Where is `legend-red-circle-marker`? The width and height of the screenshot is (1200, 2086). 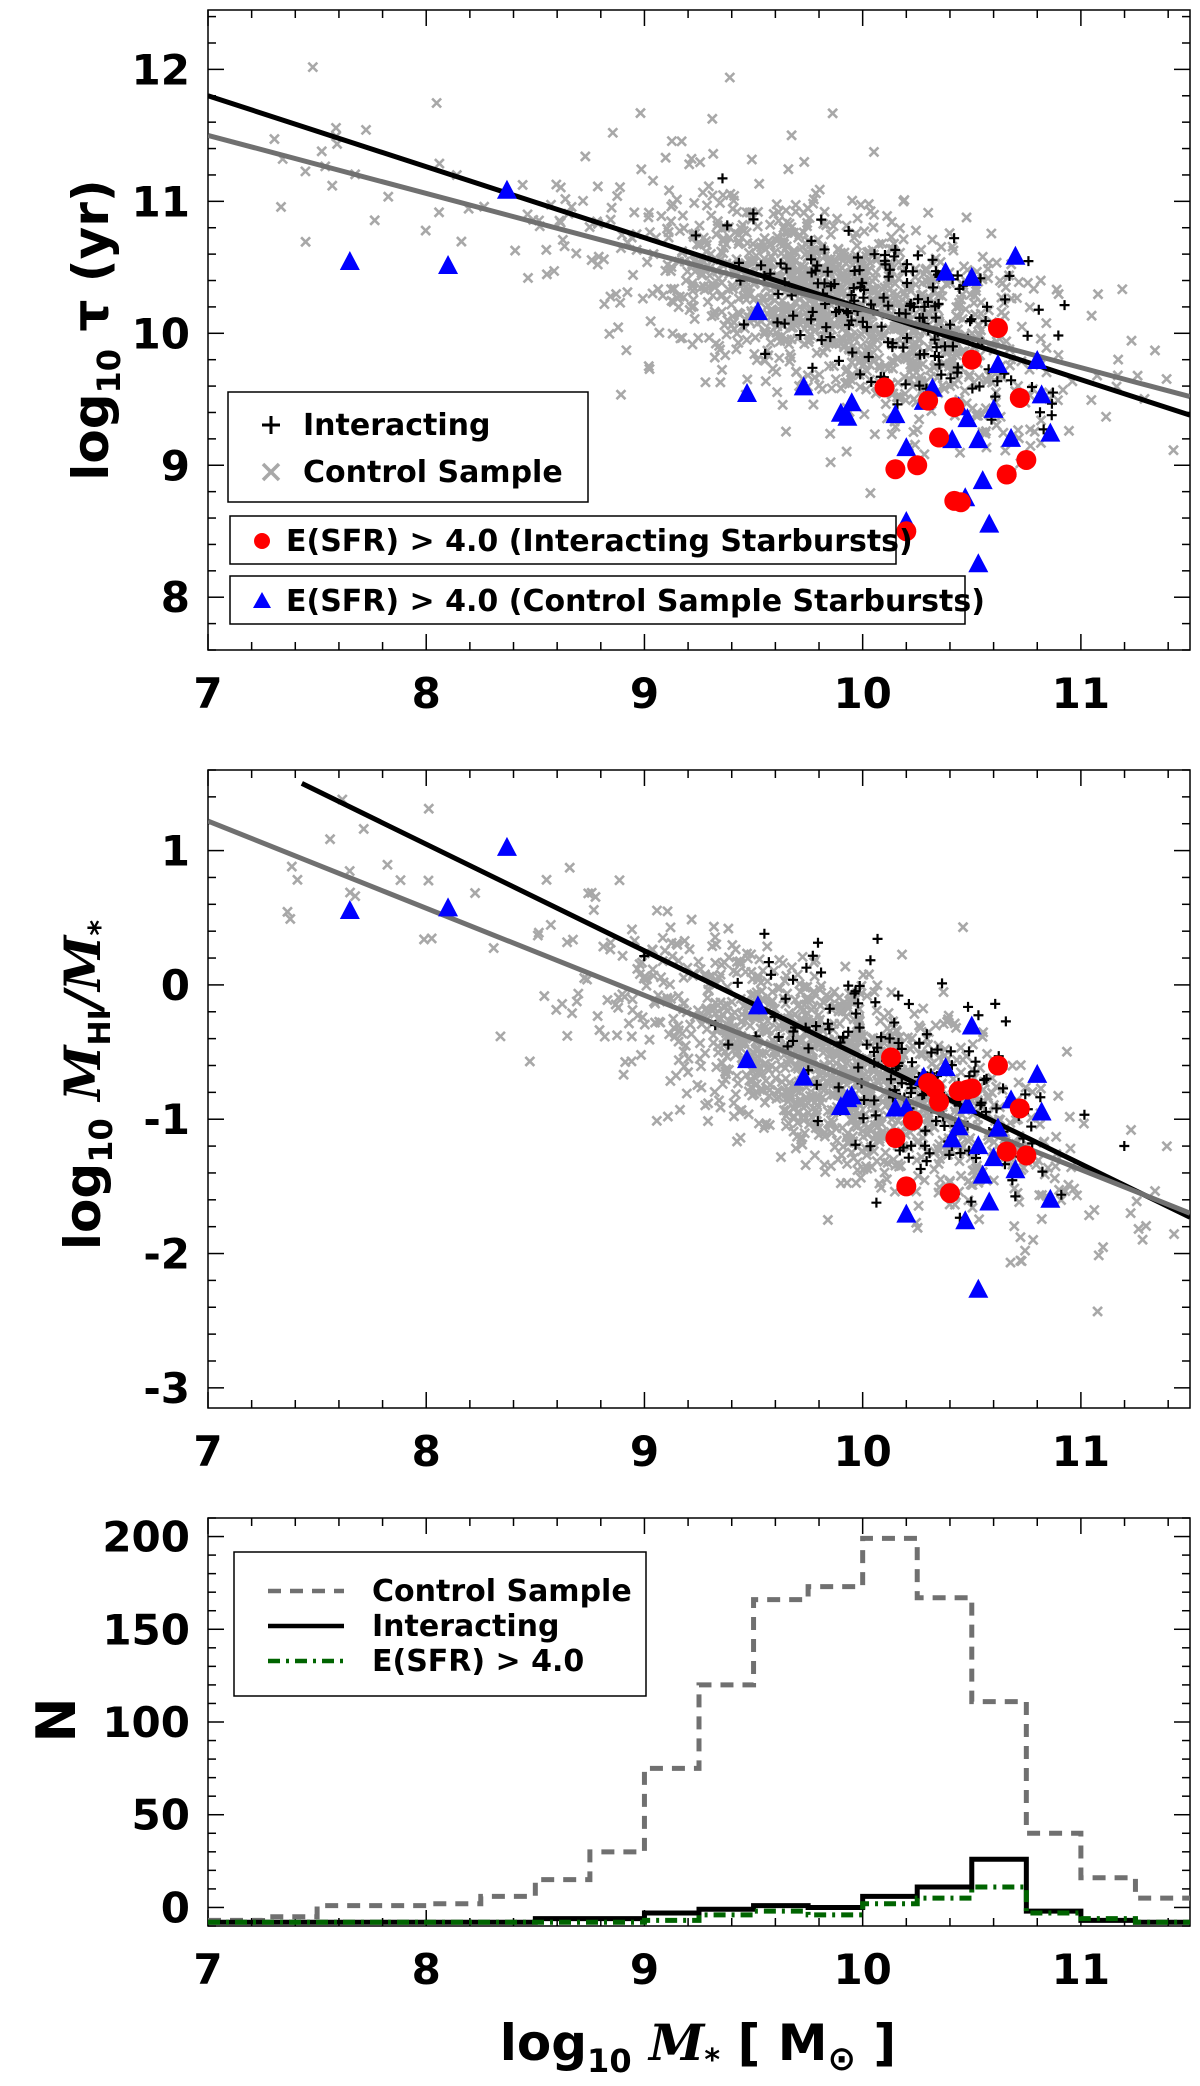 legend-red-circle-marker is located at coordinates (262, 541).